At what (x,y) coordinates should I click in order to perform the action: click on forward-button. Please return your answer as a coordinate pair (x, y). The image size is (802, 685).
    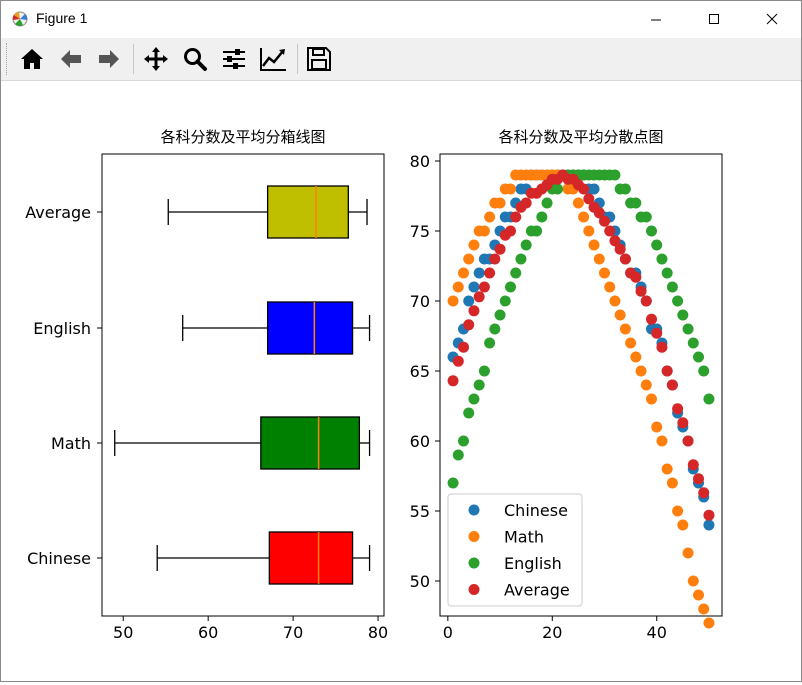
    Looking at the image, I should click on (109, 59).